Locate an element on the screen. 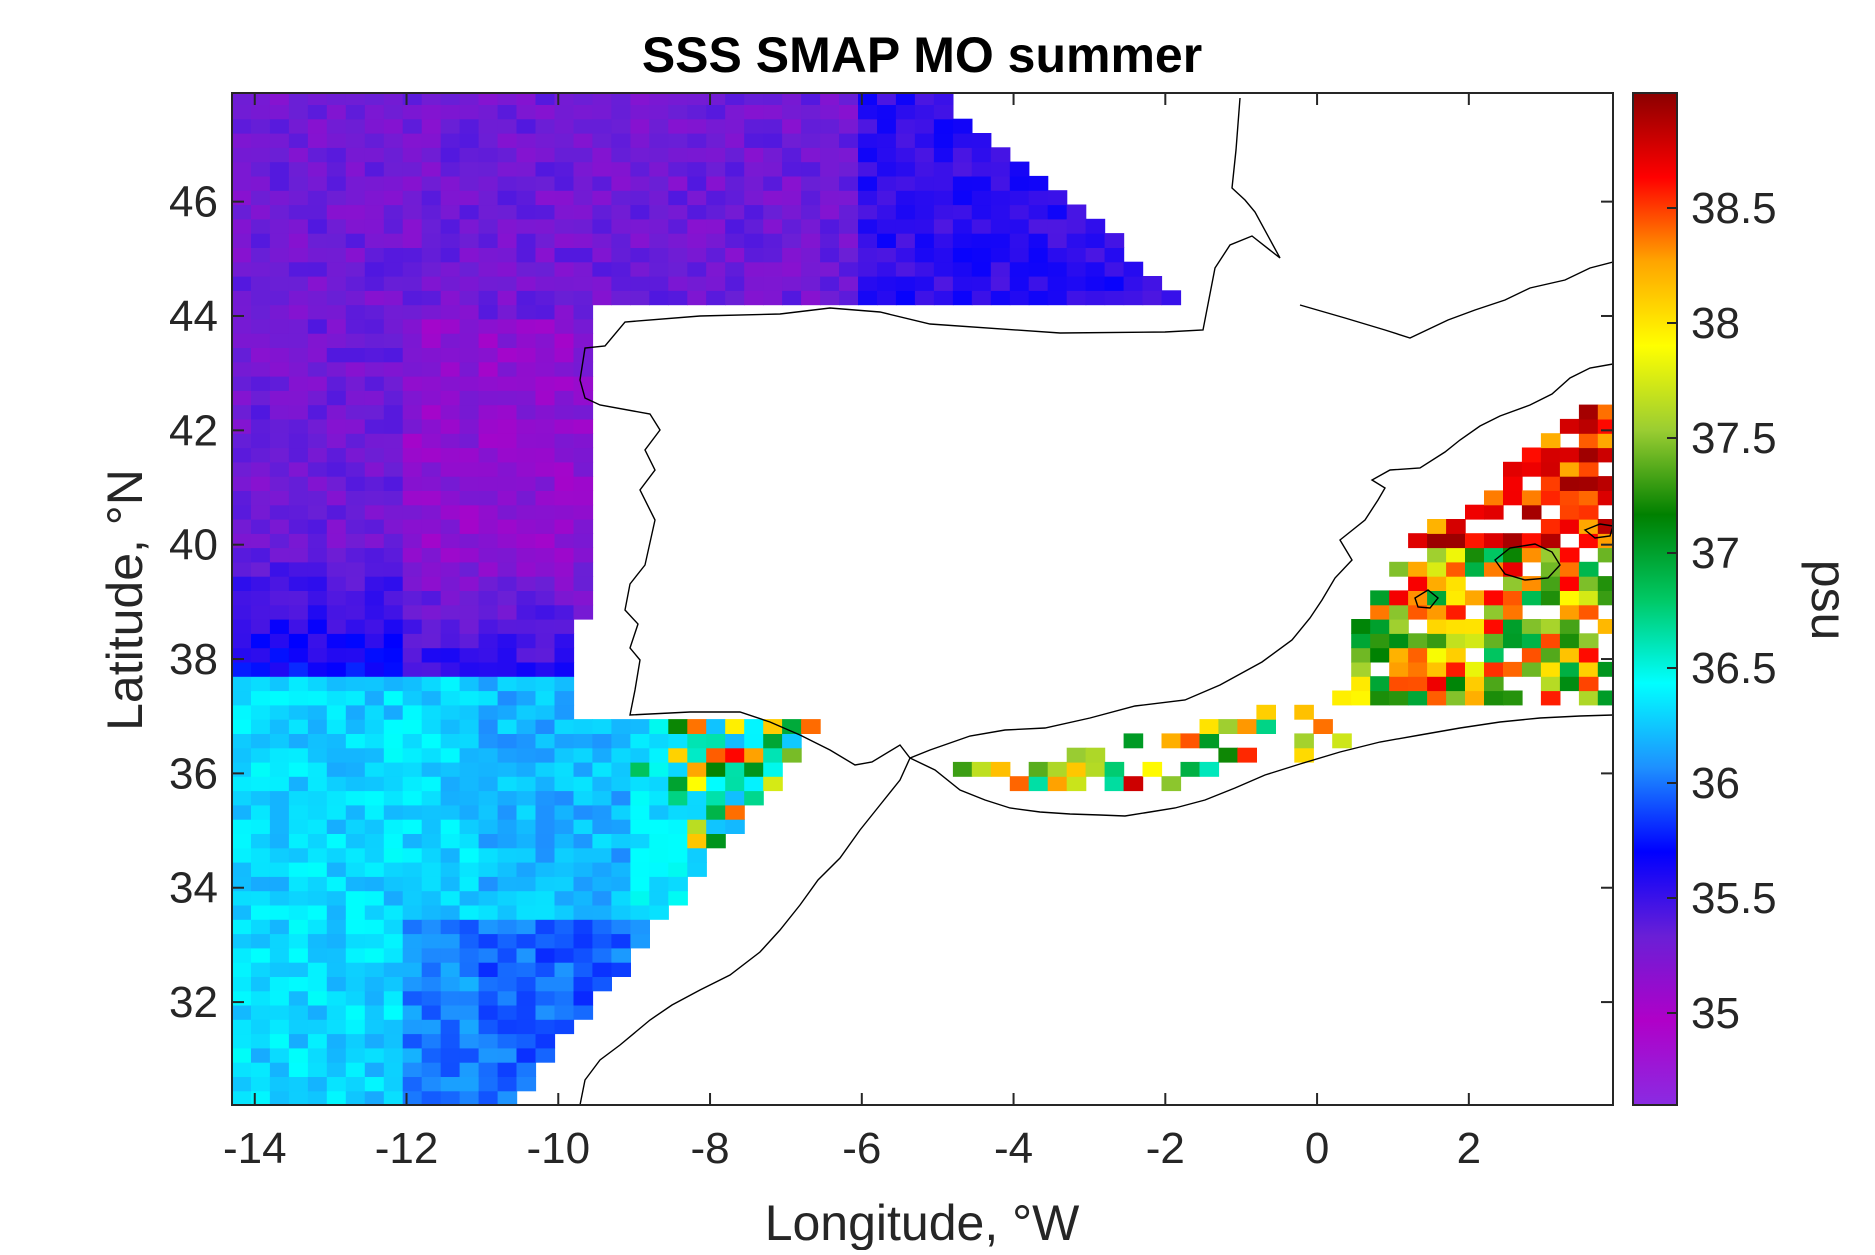 The height and width of the screenshot is (1255, 1875). x-tick-label: -6 is located at coordinates (861, 1148).